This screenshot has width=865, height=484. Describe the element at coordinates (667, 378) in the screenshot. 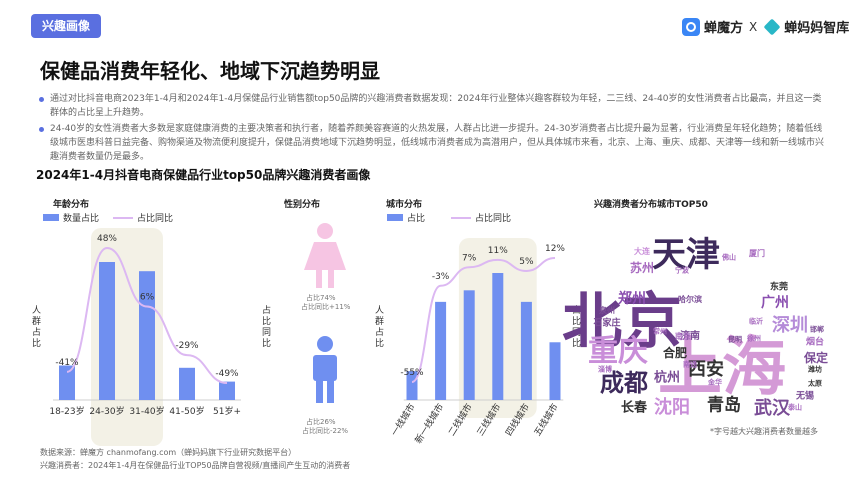

I see `cloud-word: 杭州` at that location.